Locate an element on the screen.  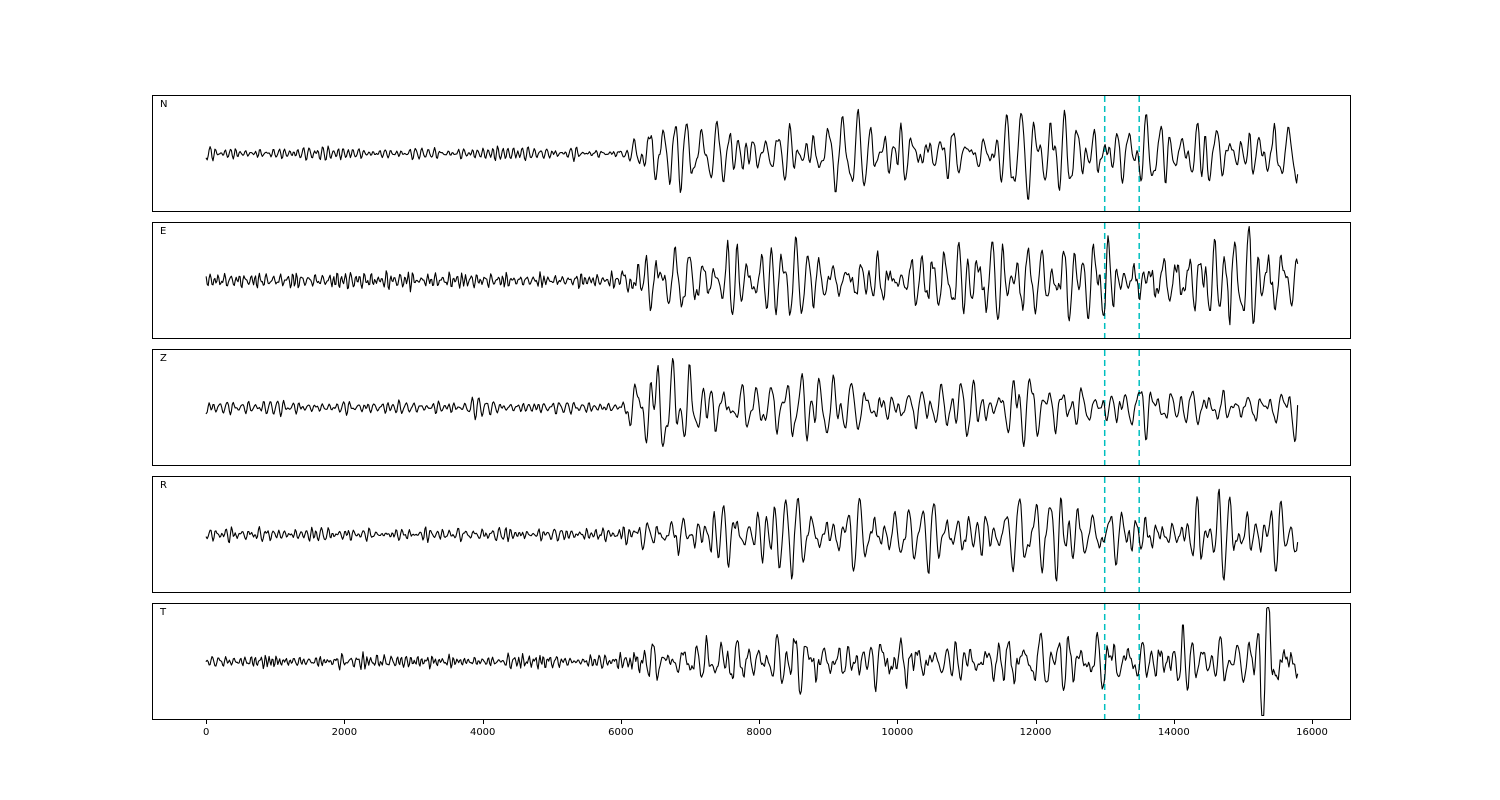
x-tick-label: 10000 is located at coordinates (897, 732).